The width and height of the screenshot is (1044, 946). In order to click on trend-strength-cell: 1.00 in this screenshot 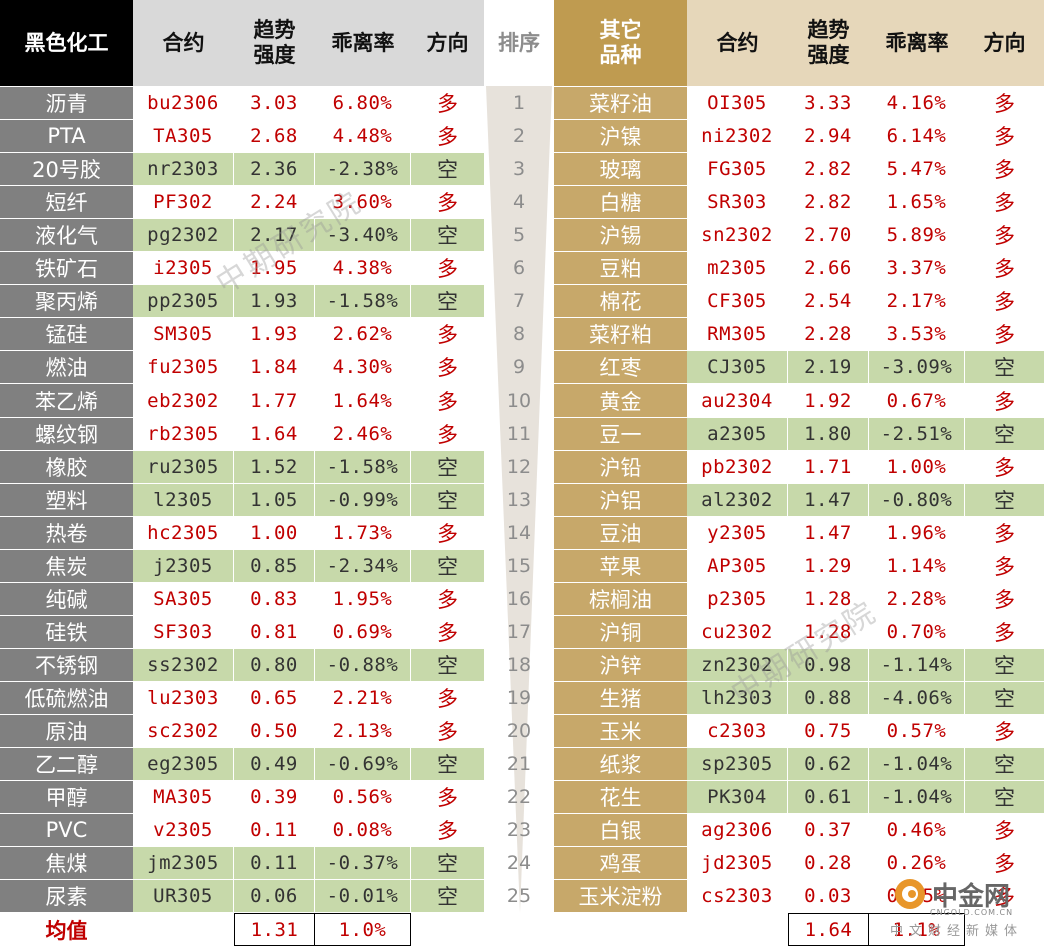, I will do `click(274, 533)`.